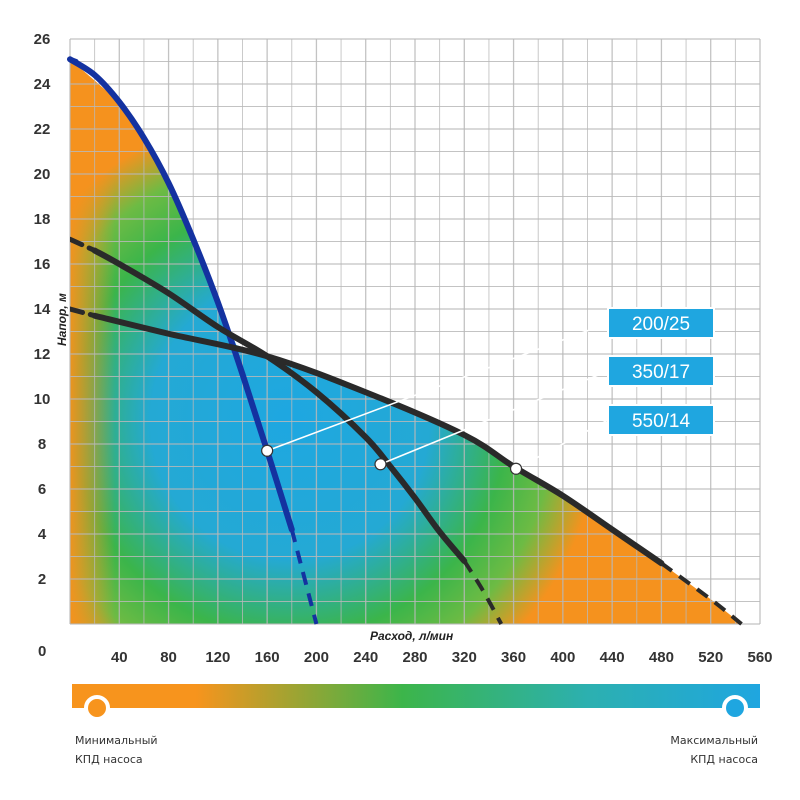 The height and width of the screenshot is (800, 800). What do you see at coordinates (168, 657) in the screenshot?
I see `x-tick-label: 80` at bounding box center [168, 657].